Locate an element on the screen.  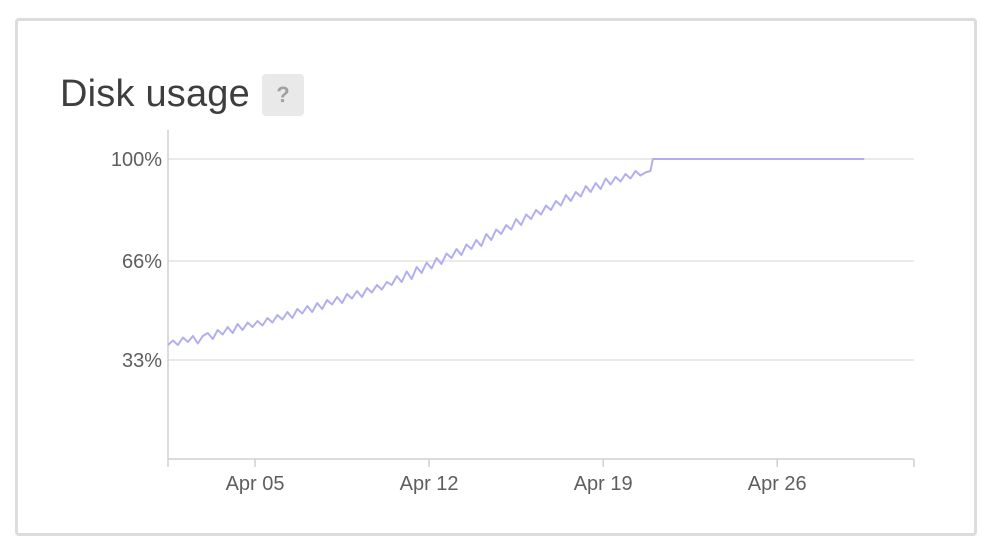
help-button: ? is located at coordinates (282, 94).